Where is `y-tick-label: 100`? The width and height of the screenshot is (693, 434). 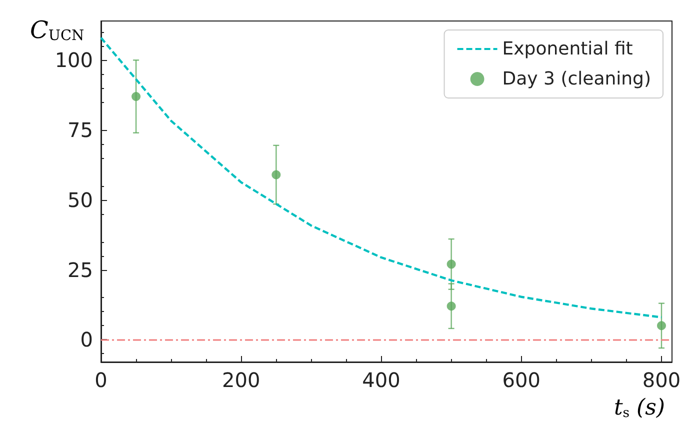 y-tick-label: 100 is located at coordinates (73, 60).